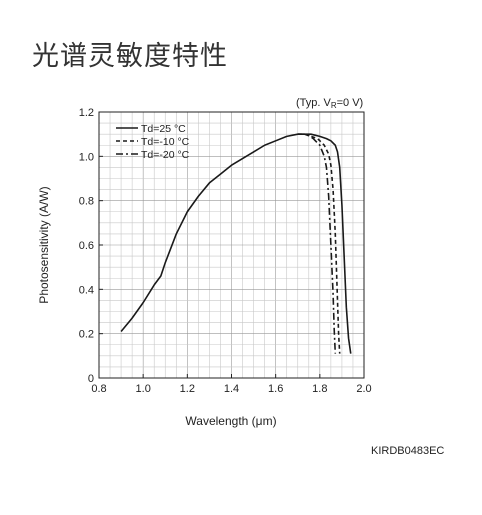  Describe the element at coordinates (363, 389) in the screenshot. I see `x-tick-label: 2.0` at that location.